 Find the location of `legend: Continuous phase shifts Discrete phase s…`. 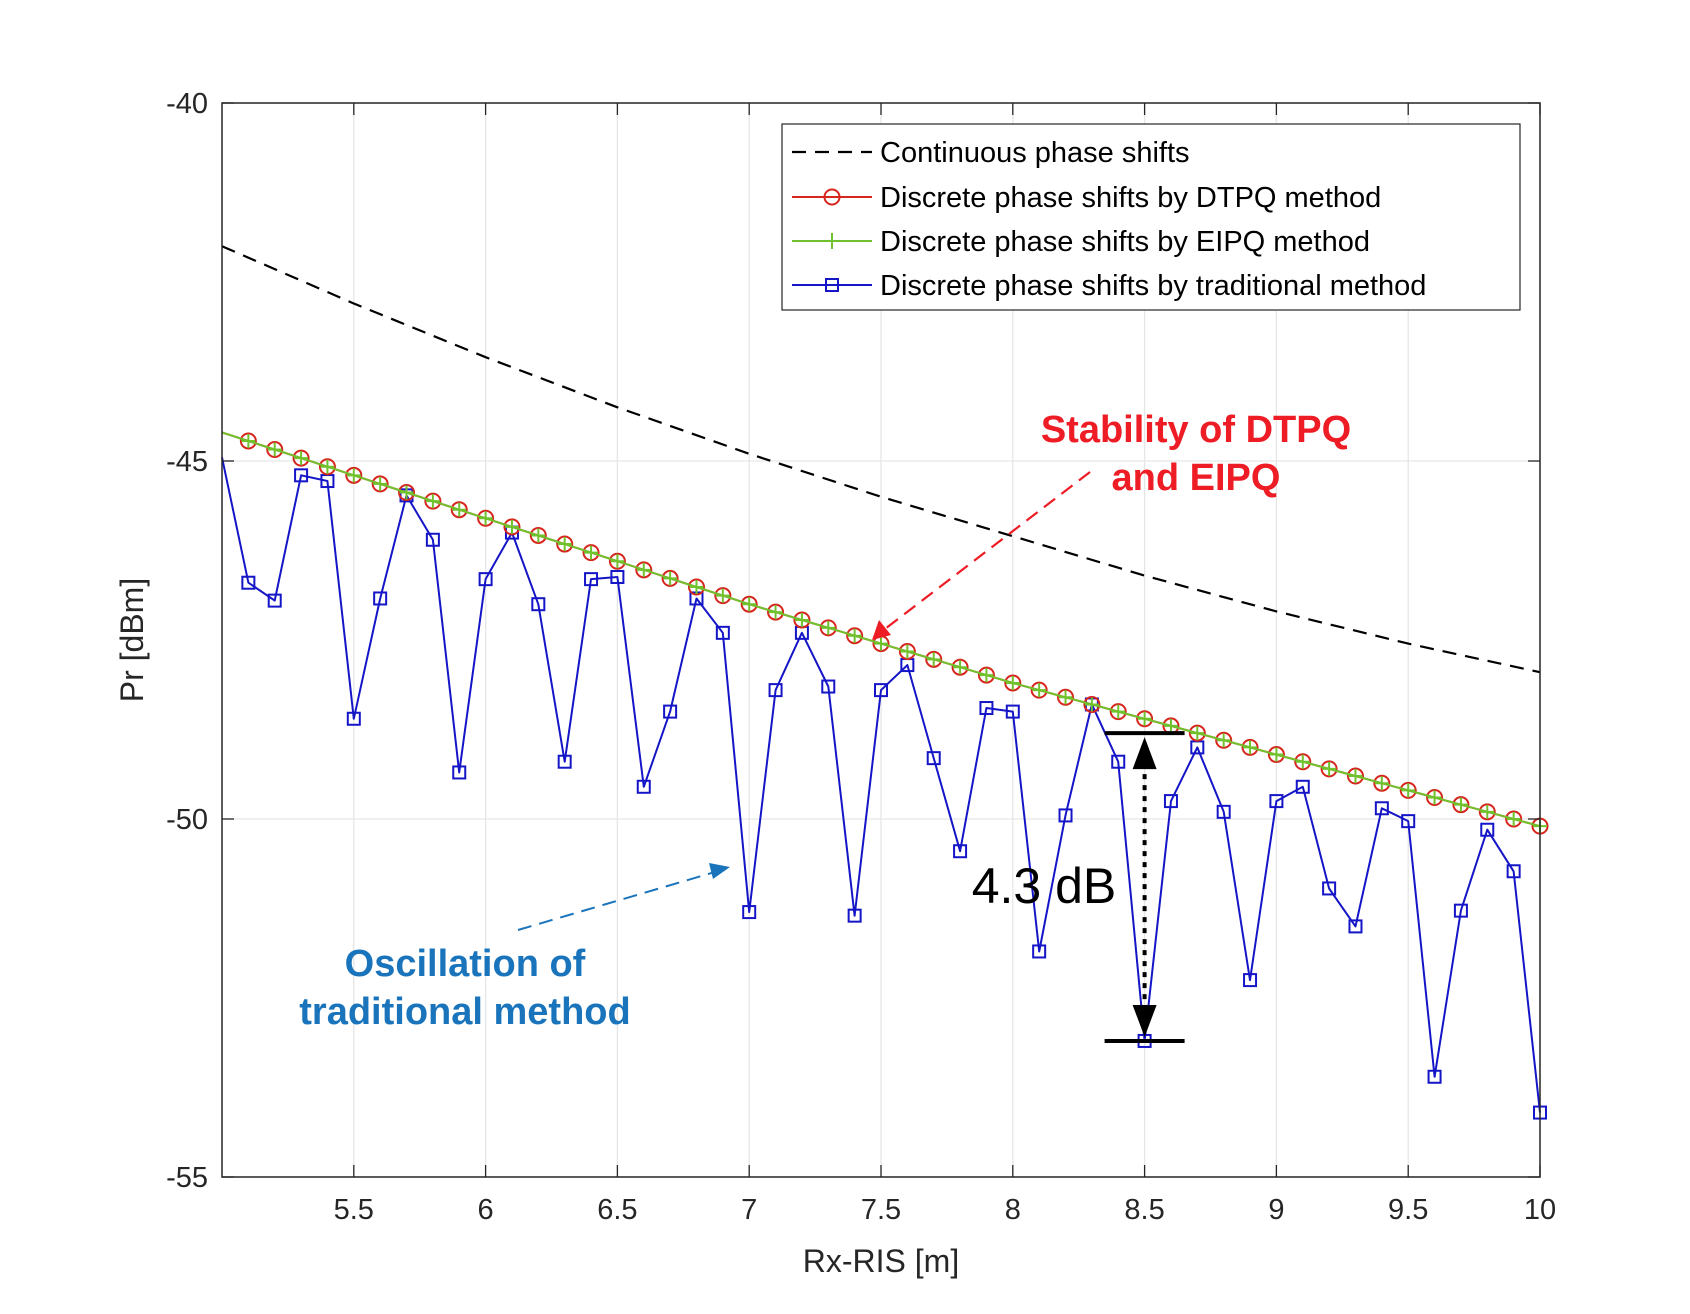

legend: Continuous phase shifts Discrete phase s… is located at coordinates (1151, 217).